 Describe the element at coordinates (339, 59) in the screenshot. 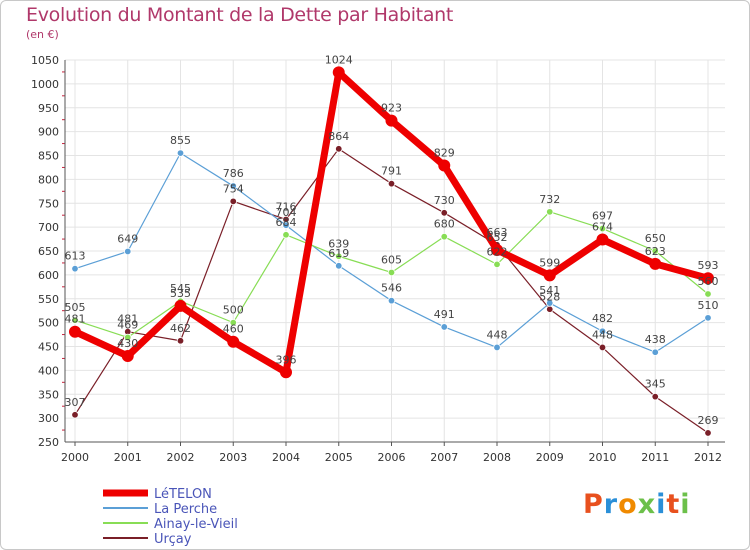

I see `data-label: 1024` at that location.